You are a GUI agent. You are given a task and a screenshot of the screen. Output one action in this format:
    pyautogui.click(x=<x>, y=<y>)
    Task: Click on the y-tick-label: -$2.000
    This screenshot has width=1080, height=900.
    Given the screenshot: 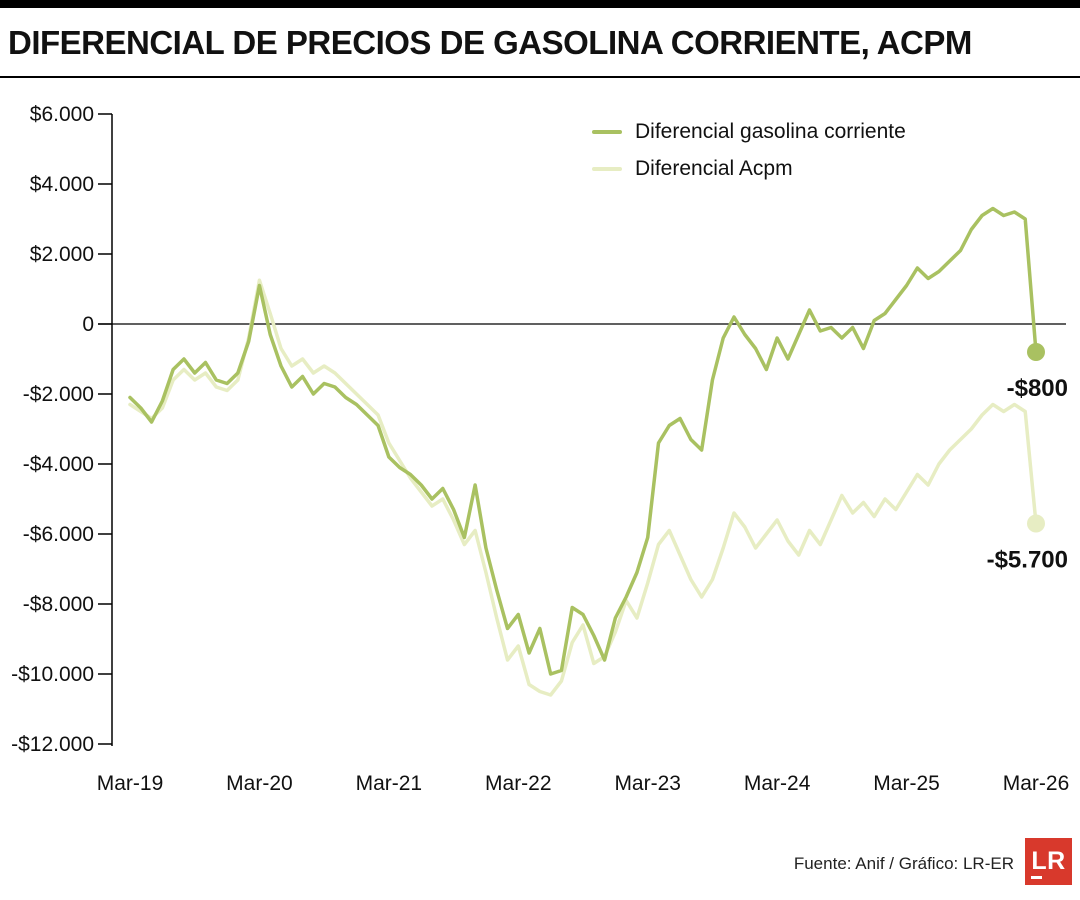 What is the action you would take?
    pyautogui.click(x=58, y=394)
    